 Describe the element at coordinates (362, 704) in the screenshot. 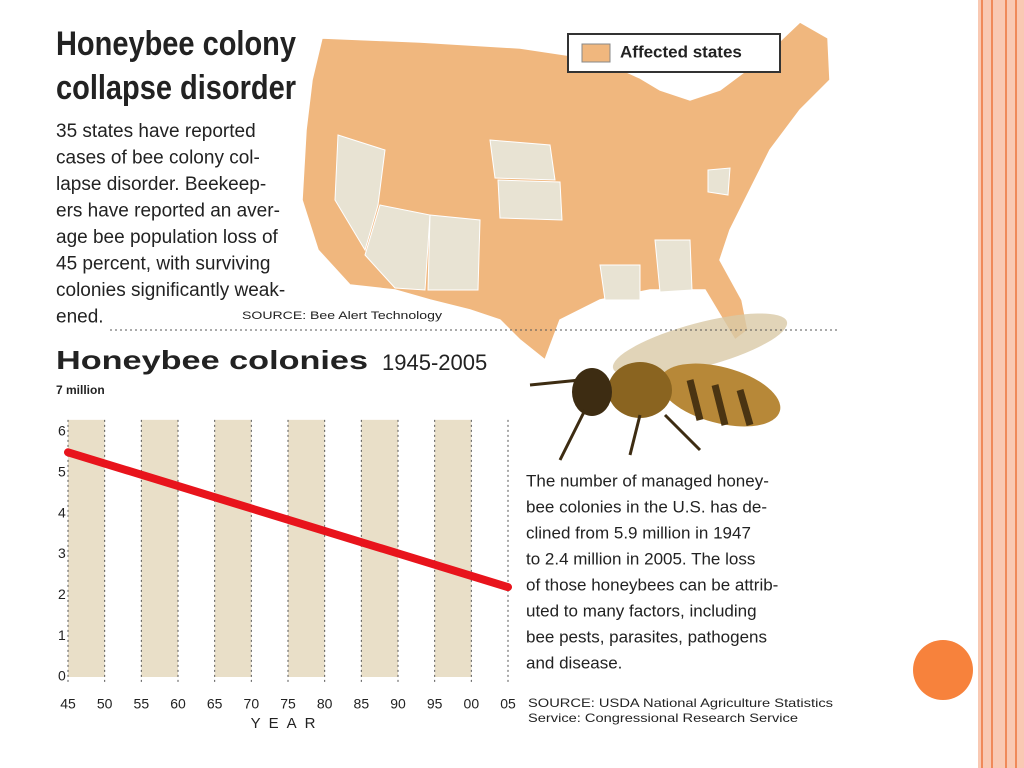

I see `x-tick-label: 85` at that location.